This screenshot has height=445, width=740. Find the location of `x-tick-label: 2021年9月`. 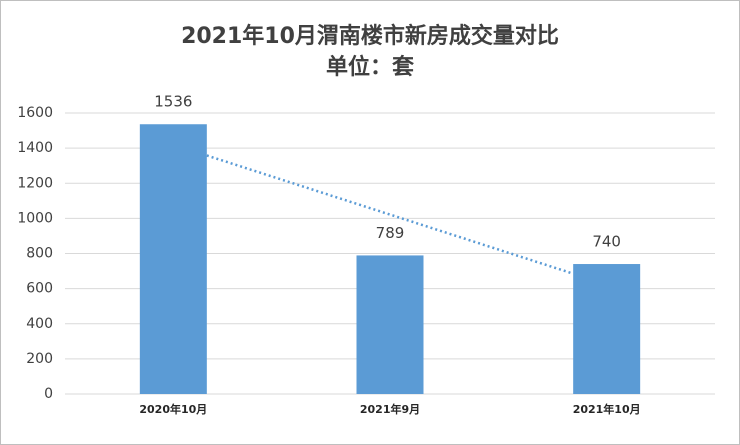

x-tick-label: 2021年9月 is located at coordinates (390, 409).